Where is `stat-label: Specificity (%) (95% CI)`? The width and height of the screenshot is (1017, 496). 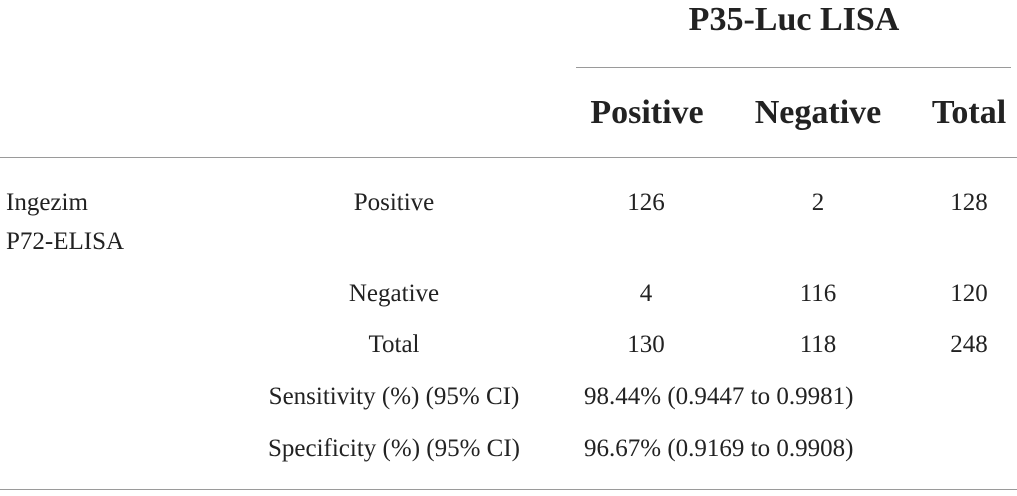
stat-label: Specificity (%) (95% CI) is located at coordinates (394, 448).